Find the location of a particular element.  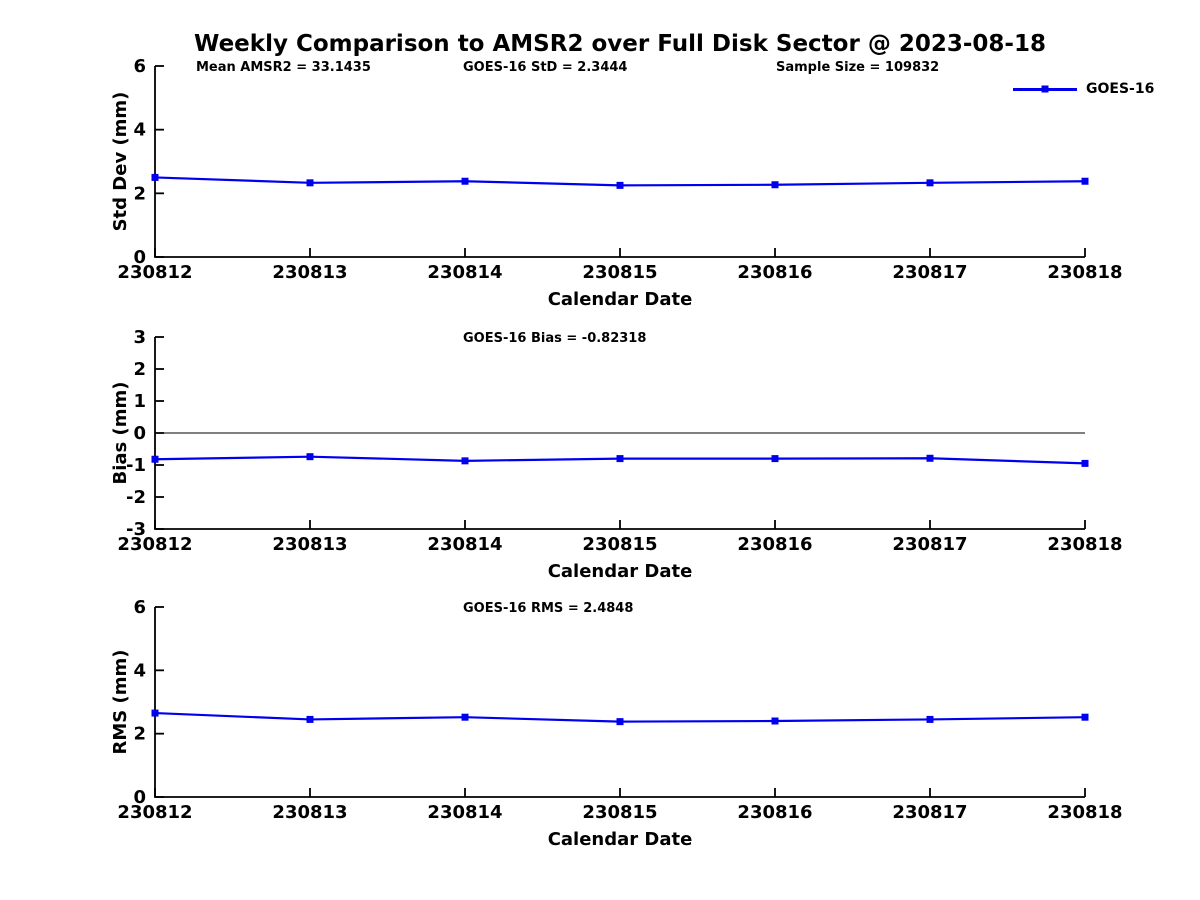

y-tick-label: 1 is located at coordinates (139, 401).